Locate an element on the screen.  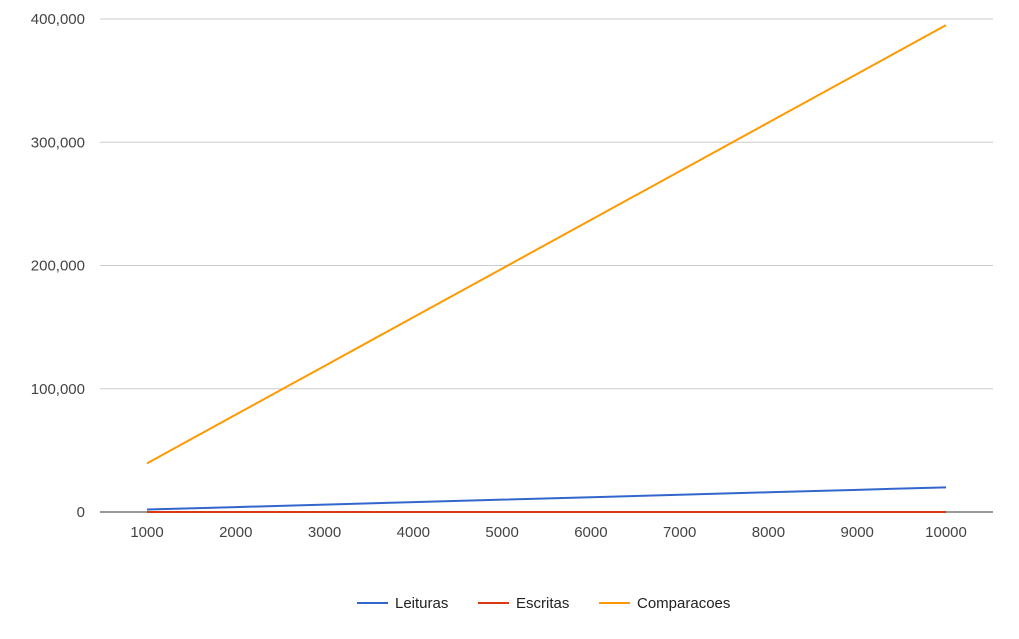
x-tick-label: 1000 is located at coordinates (146, 532).